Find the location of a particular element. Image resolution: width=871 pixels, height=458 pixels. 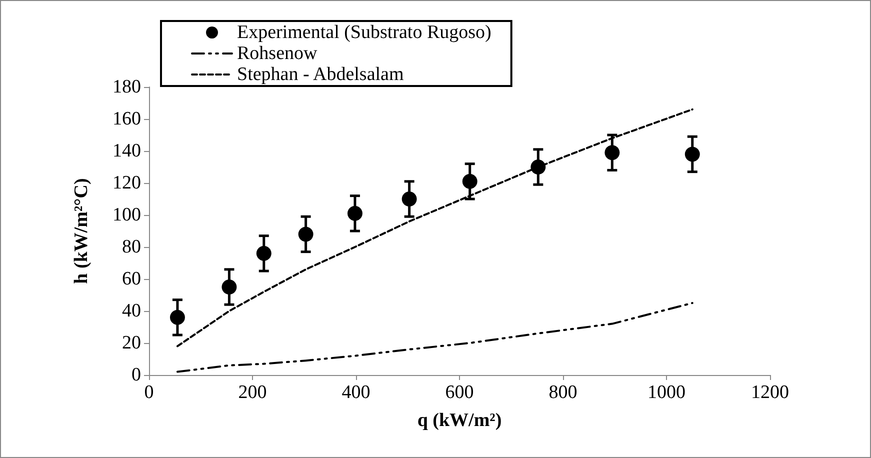

y-tick-label: 100 is located at coordinates (126, 215).